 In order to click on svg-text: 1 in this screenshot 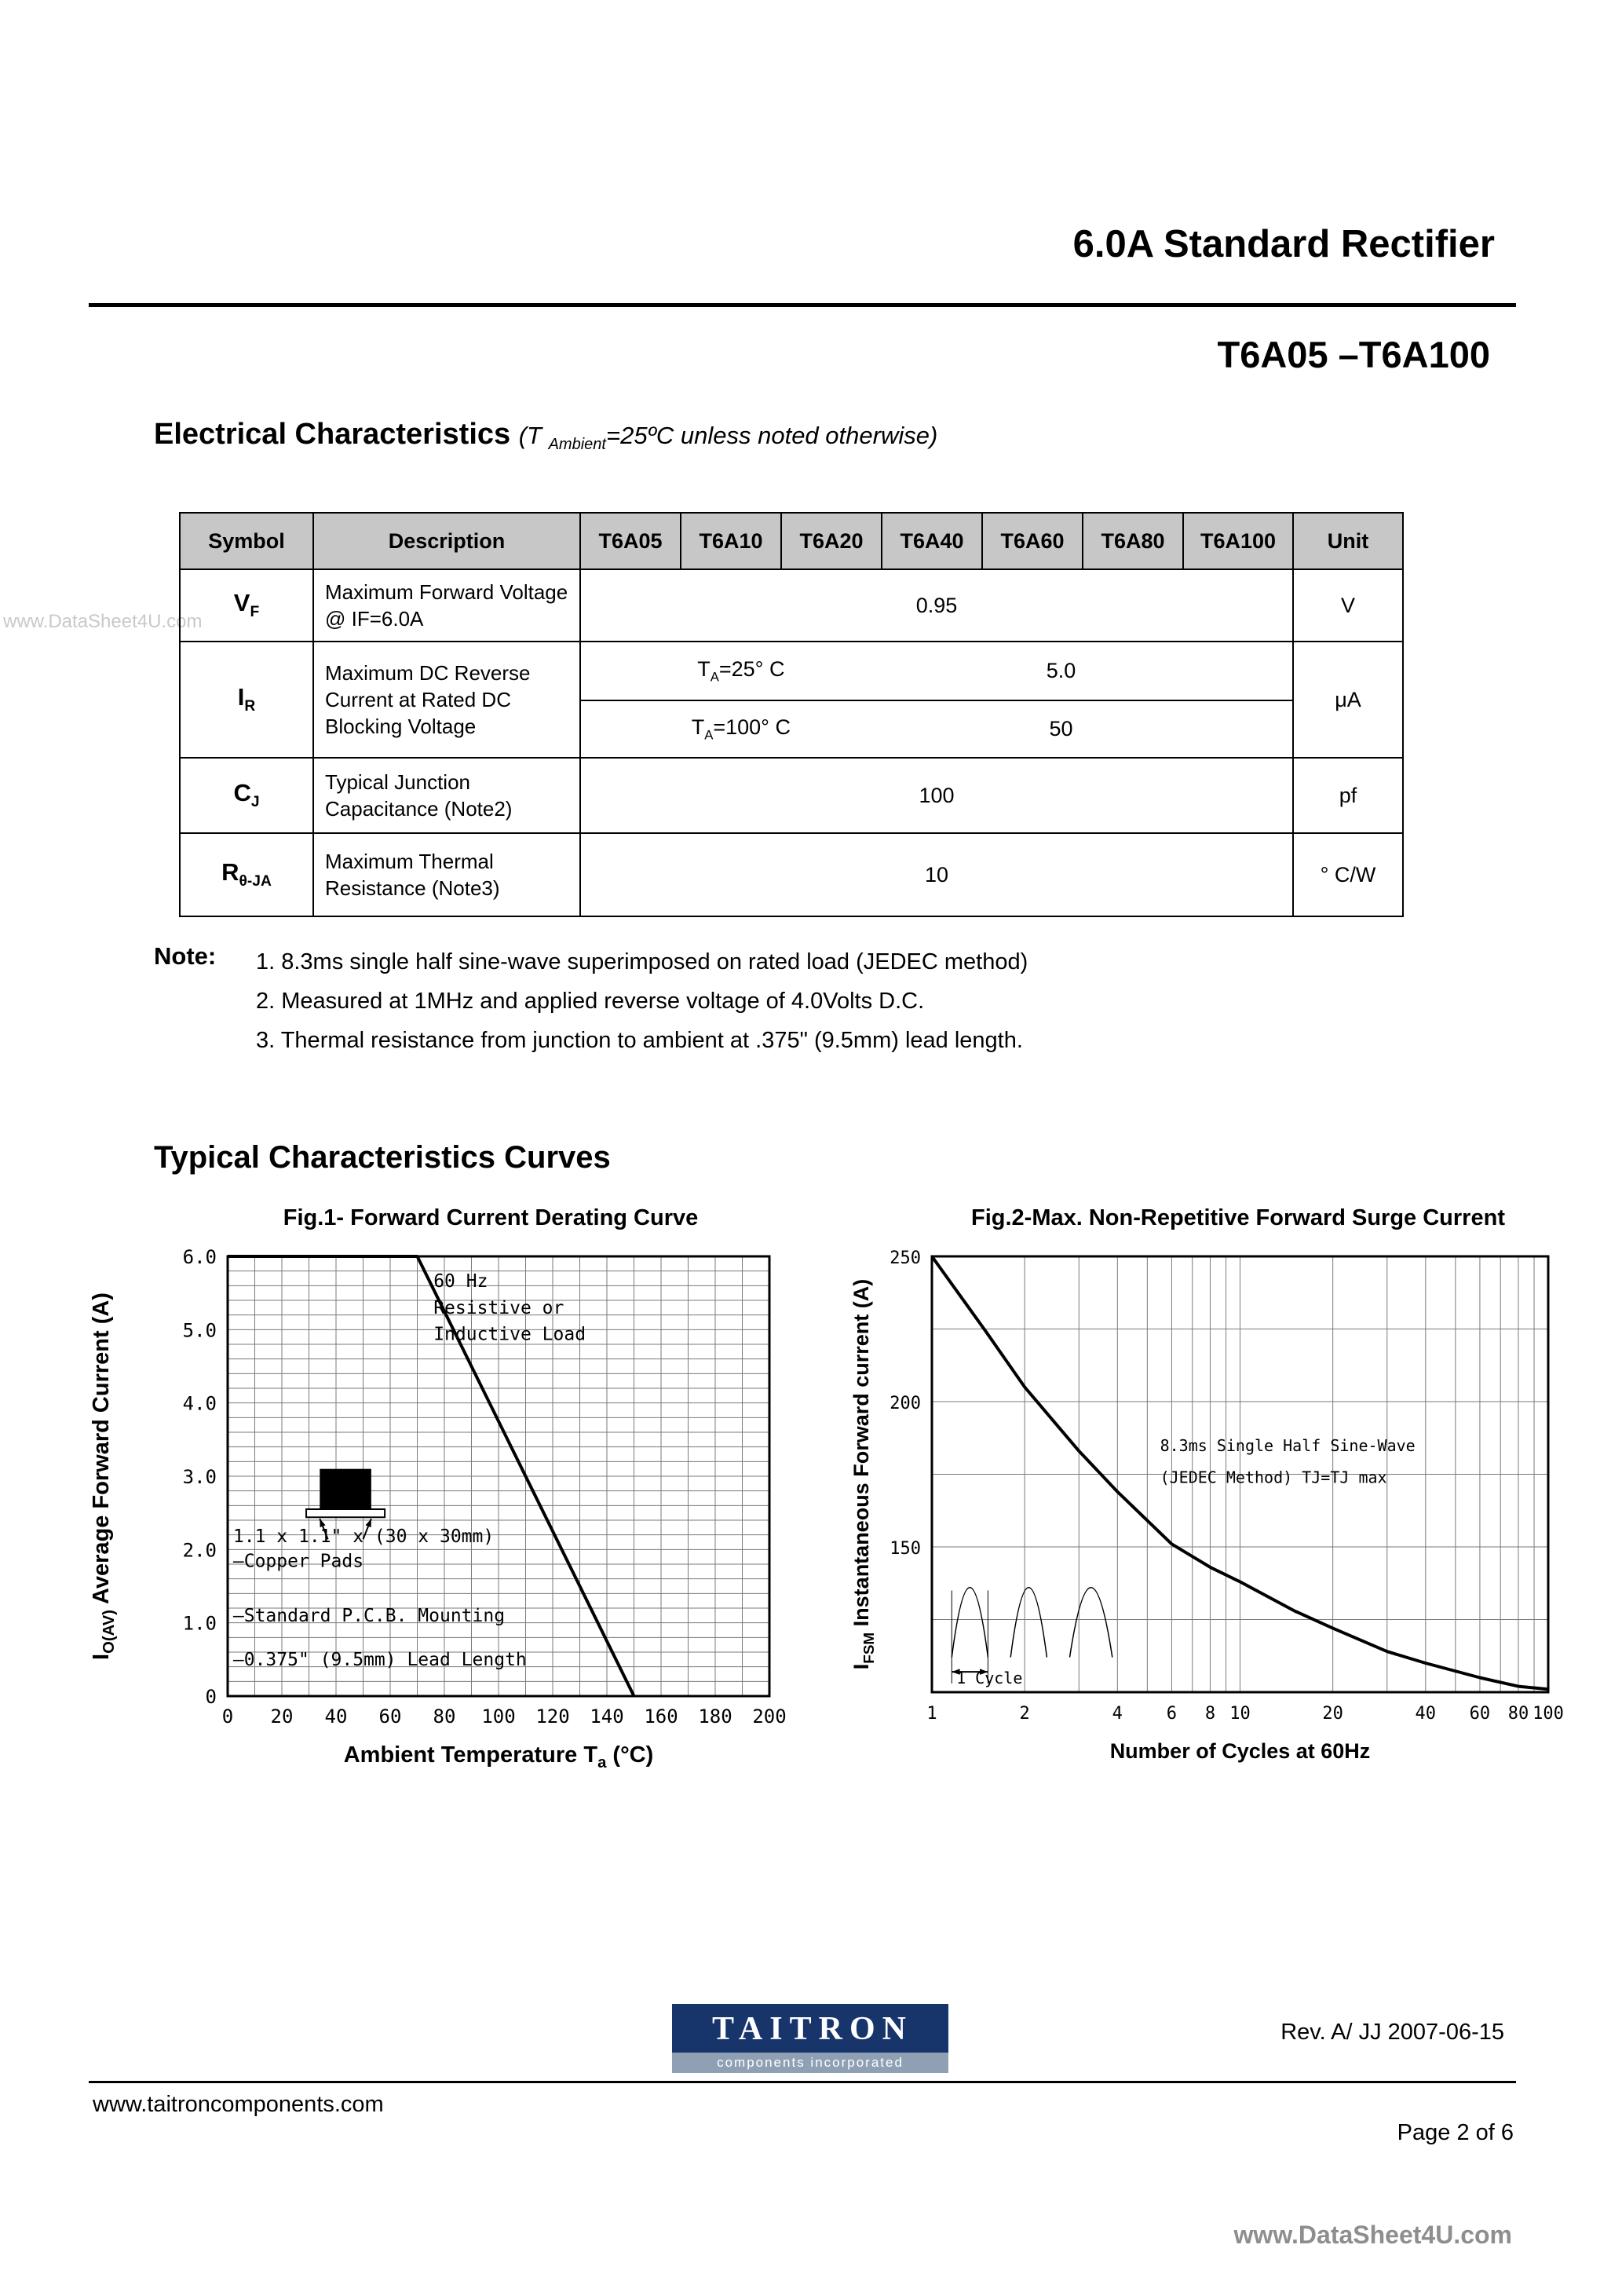, I will do `click(931, 1714)`.